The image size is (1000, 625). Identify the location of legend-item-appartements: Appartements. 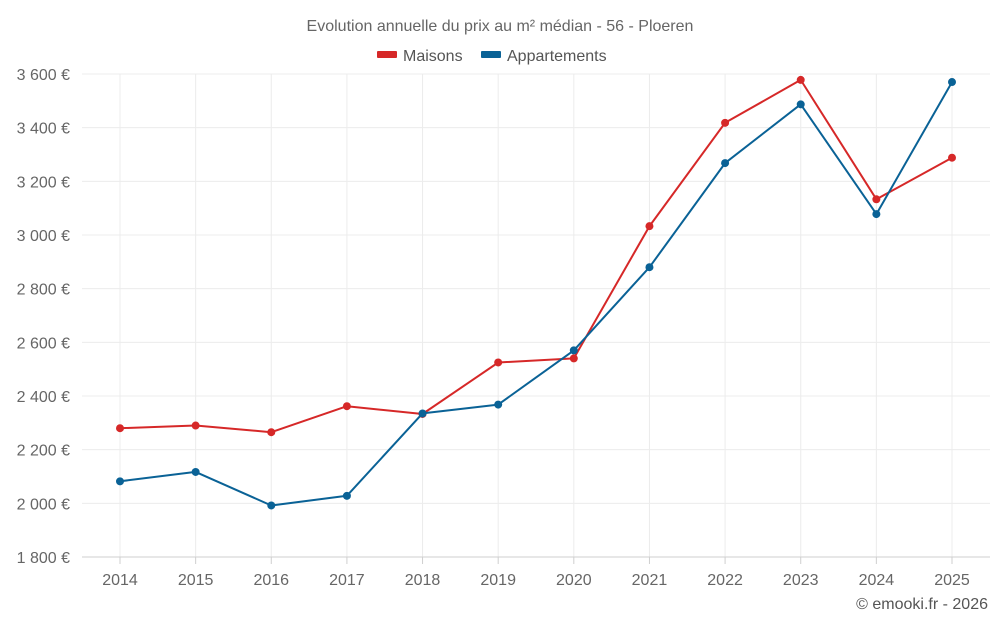
(544, 56).